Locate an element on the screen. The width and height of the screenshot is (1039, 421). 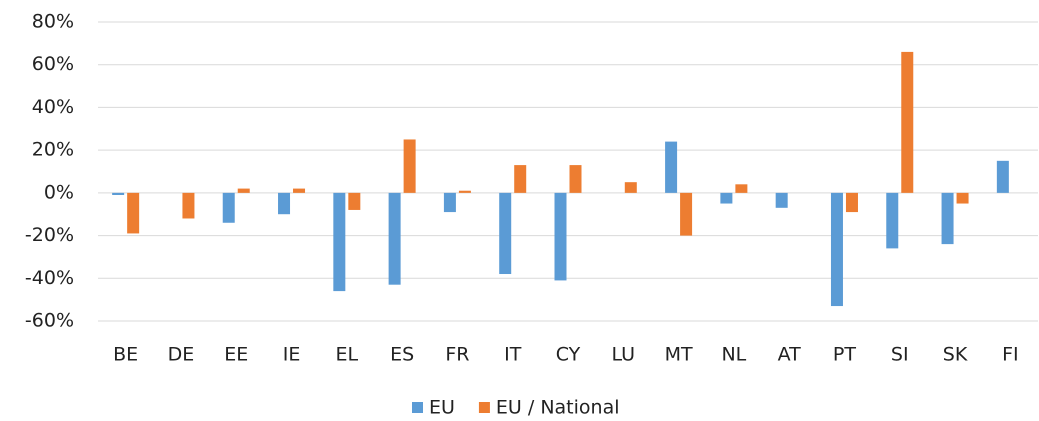
x-tick-label: ES is located at coordinates (402, 355).